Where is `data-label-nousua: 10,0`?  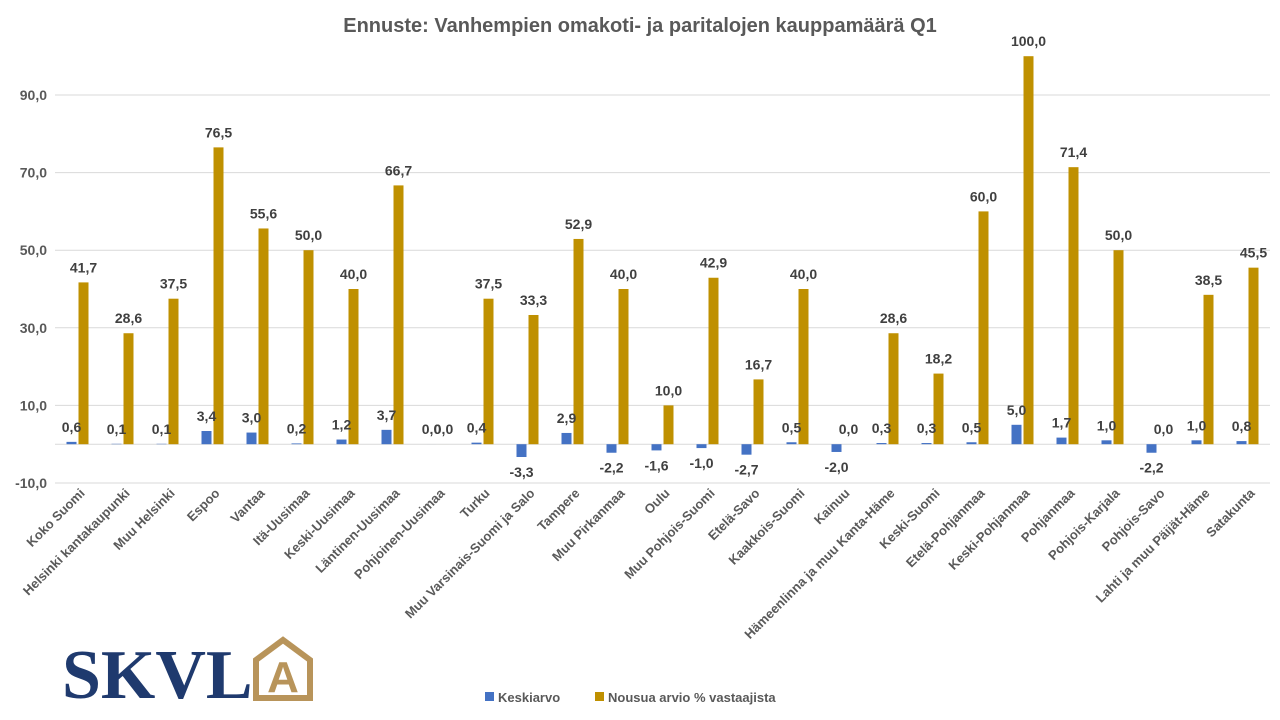 data-label-nousua: 10,0 is located at coordinates (668, 390).